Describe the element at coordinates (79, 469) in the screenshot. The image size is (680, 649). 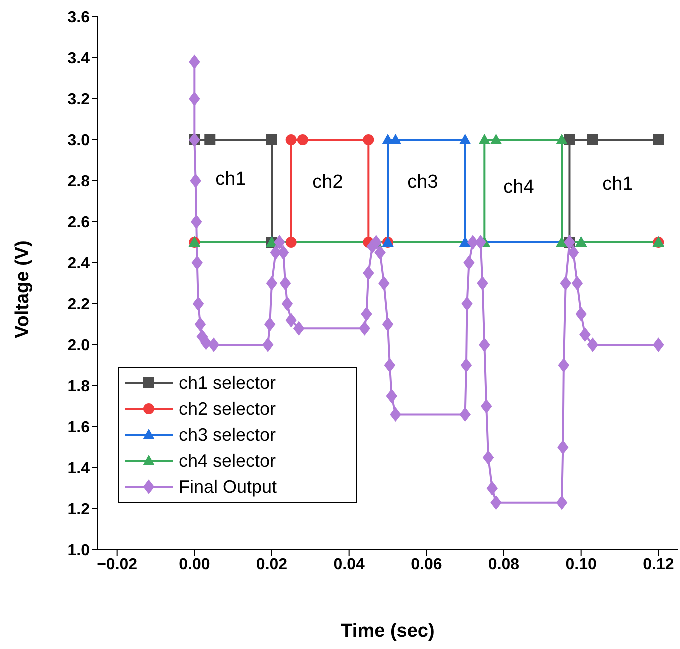
I see `y-tick-label: 1.4` at that location.